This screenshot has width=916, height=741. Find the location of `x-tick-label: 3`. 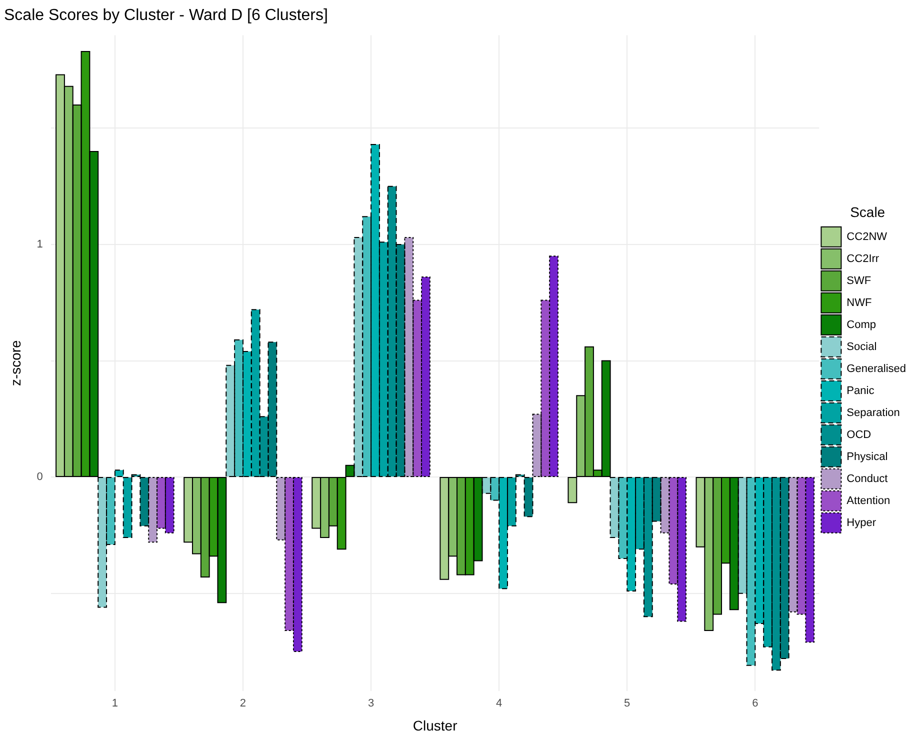

x-tick-label: 3 is located at coordinates (371, 704).